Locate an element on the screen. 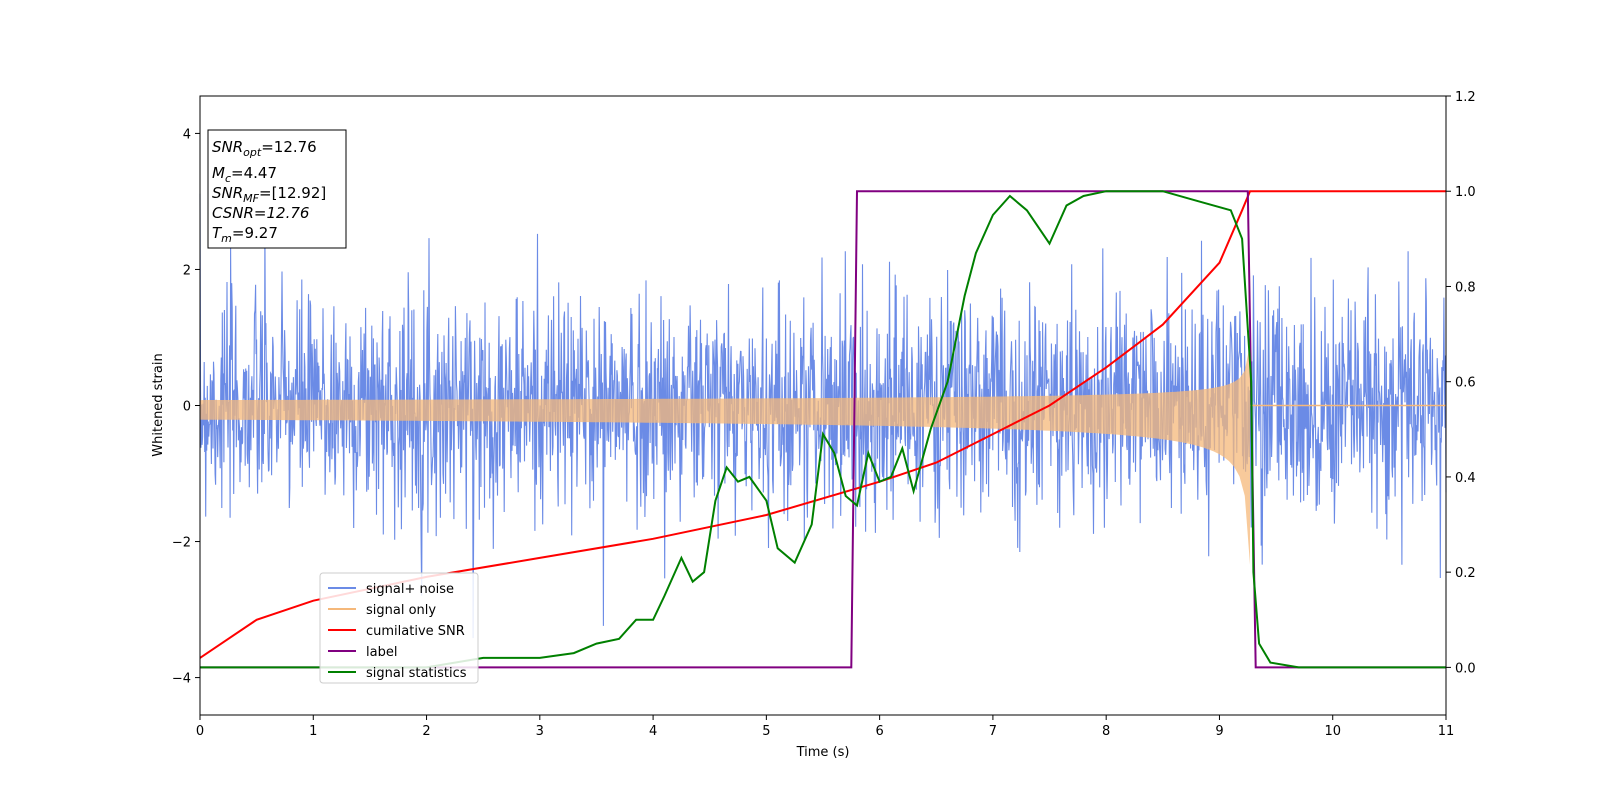  legend-signal-noise-text: signal+ noise is located at coordinates (410, 589).